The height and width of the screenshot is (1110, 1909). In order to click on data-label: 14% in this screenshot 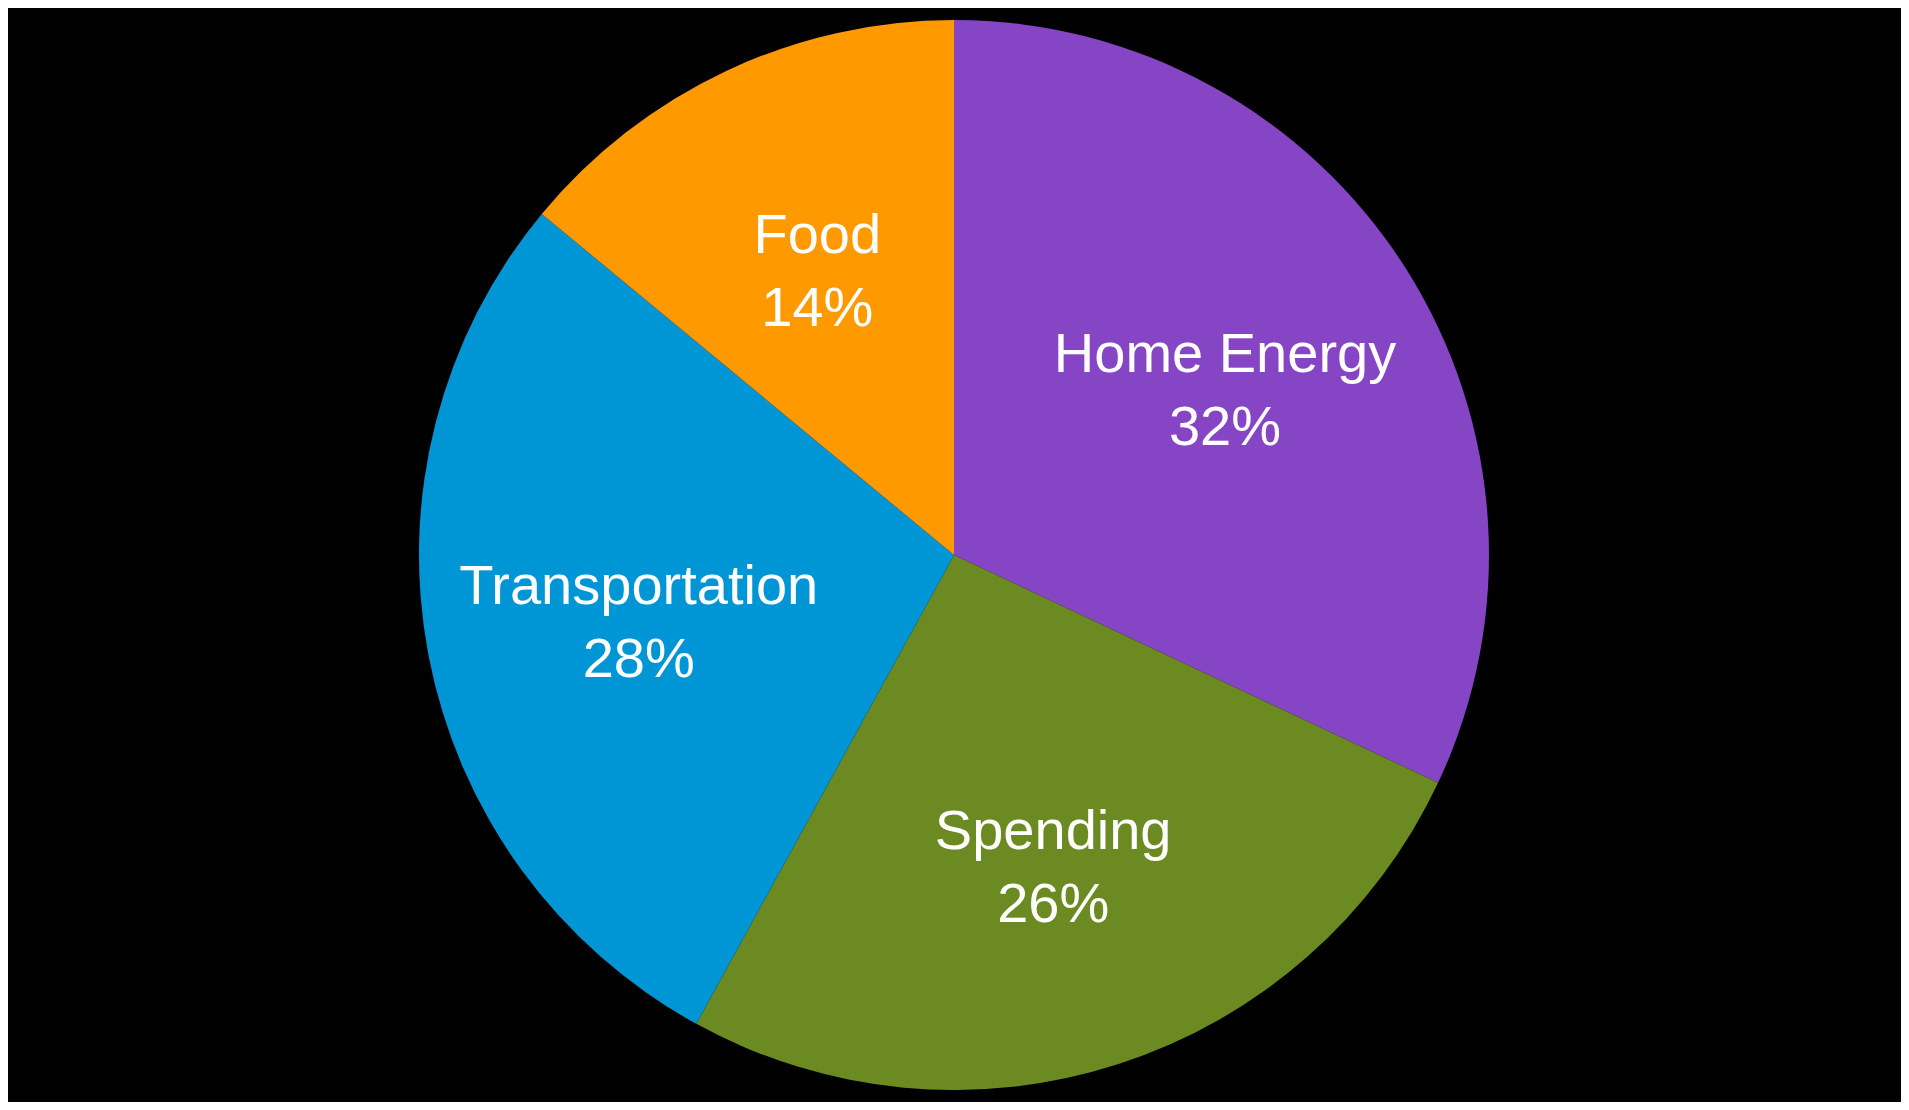, I will do `click(817, 307)`.